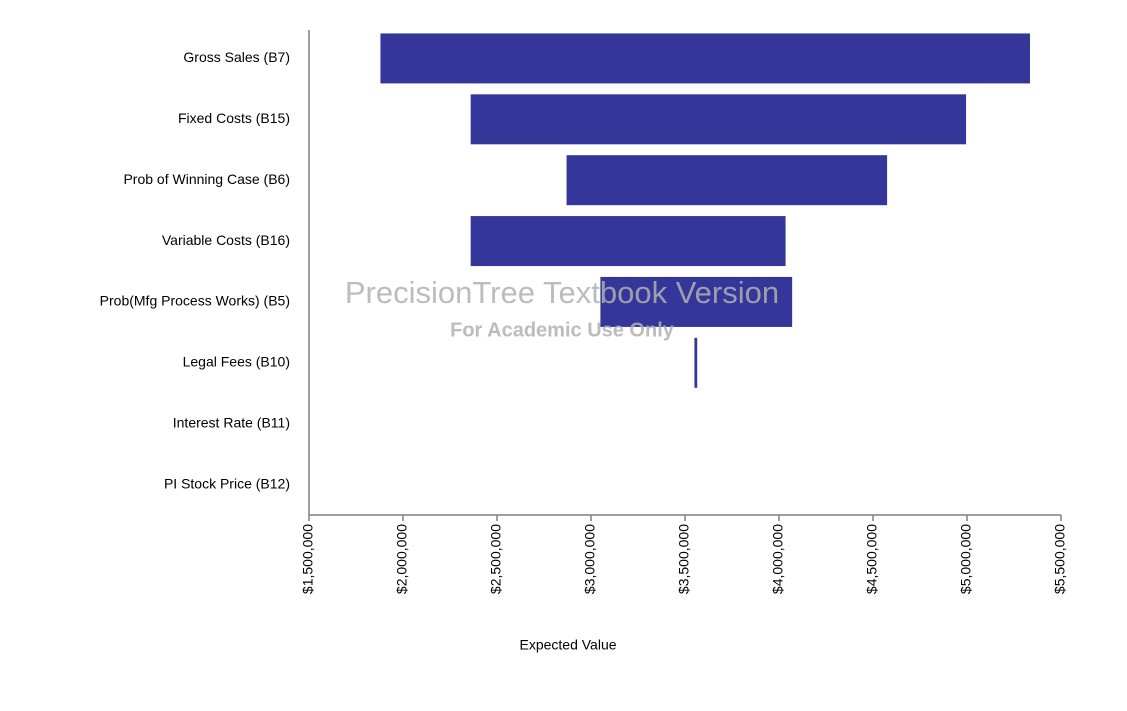  What do you see at coordinates (236, 362) in the screenshot?
I see `y-tick-label: Legal Fees (B10)` at bounding box center [236, 362].